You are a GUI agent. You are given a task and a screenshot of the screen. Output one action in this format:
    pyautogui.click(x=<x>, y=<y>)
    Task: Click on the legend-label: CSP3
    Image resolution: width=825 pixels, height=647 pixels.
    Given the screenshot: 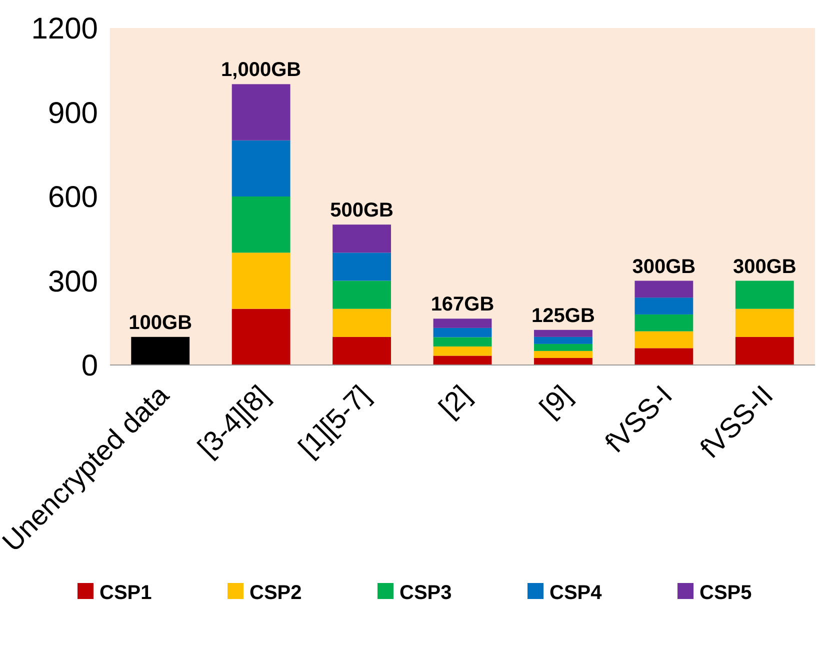 What is the action you would take?
    pyautogui.click(x=426, y=593)
    